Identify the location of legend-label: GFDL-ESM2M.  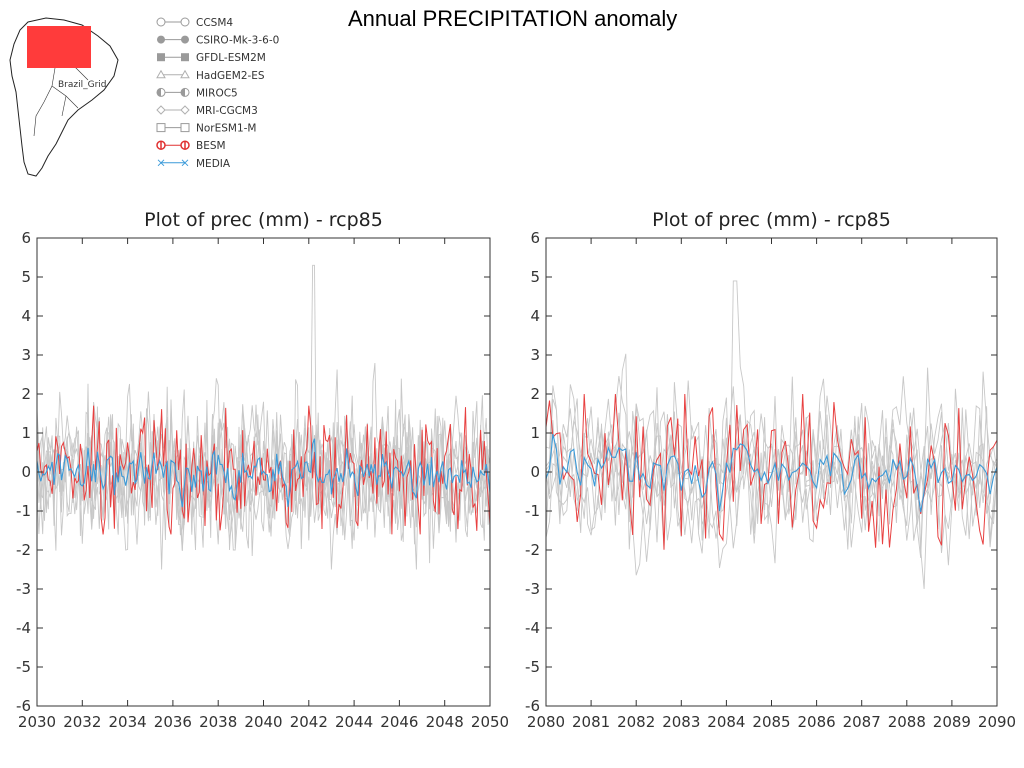
(231, 58).